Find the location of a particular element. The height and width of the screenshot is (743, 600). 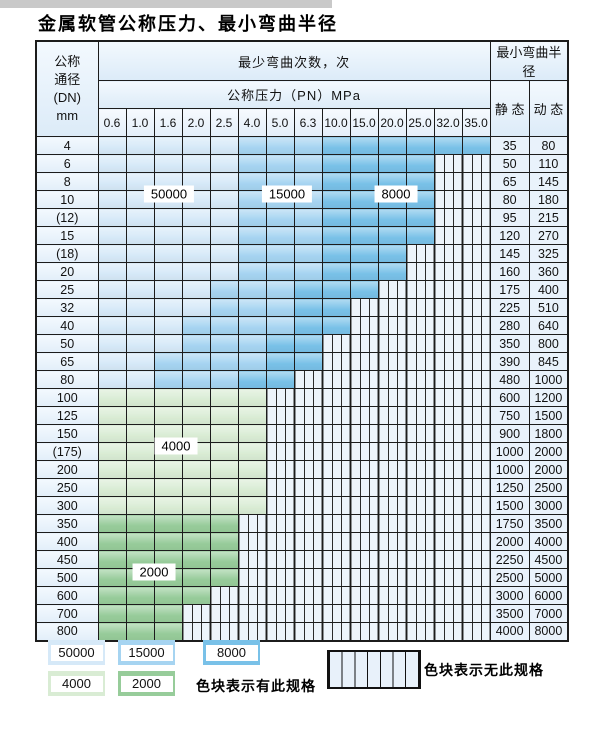

table-row: (12) 95 215 is located at coordinates (302, 217).